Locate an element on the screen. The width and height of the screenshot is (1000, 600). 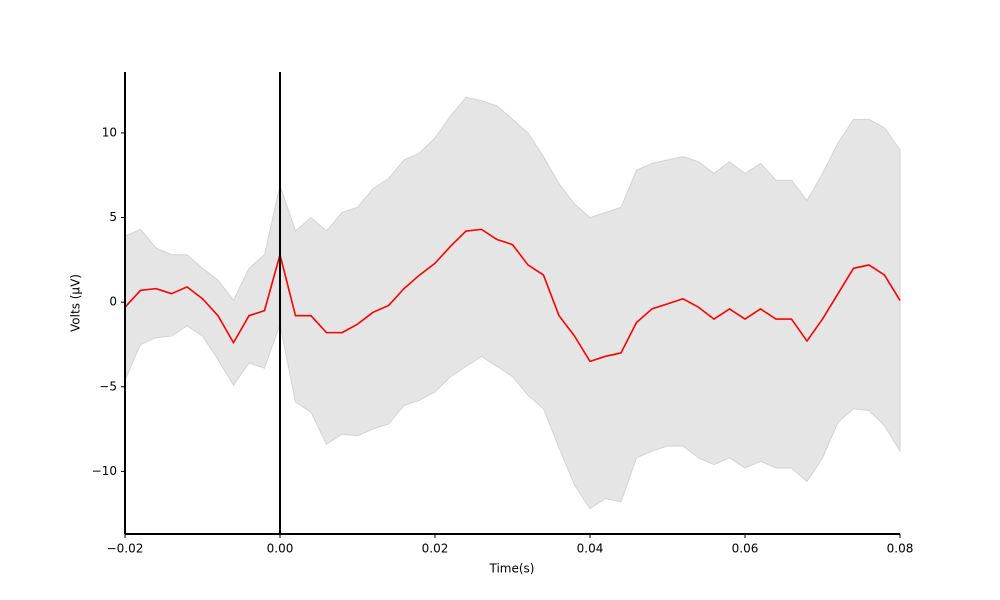
y-tick-label: 0 is located at coordinates (113, 302).